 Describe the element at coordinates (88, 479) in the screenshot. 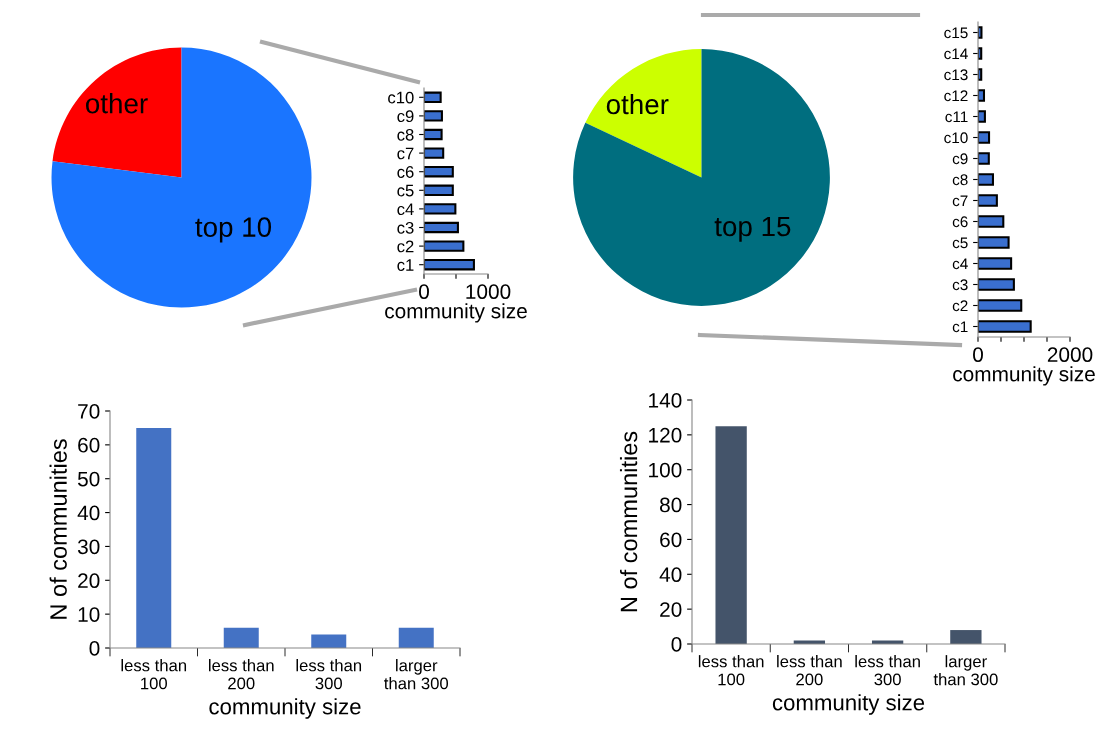

I see `y-tick-label: 50` at that location.